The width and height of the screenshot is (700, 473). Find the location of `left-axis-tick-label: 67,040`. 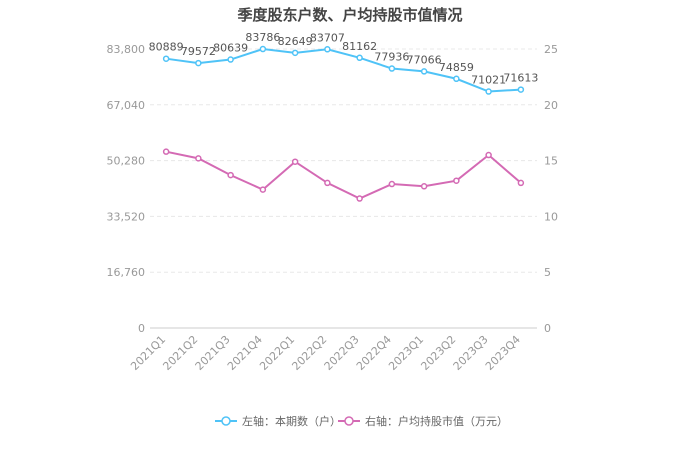

left-axis-tick-label: 67,040 is located at coordinates (126, 105).